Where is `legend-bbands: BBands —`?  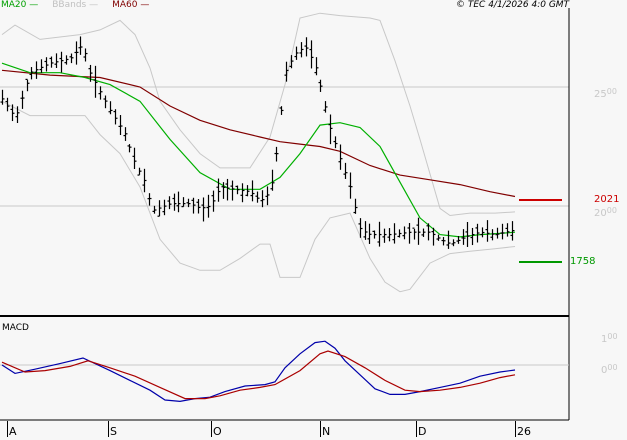 legend-bbands: BBands — is located at coordinates (75, 5).